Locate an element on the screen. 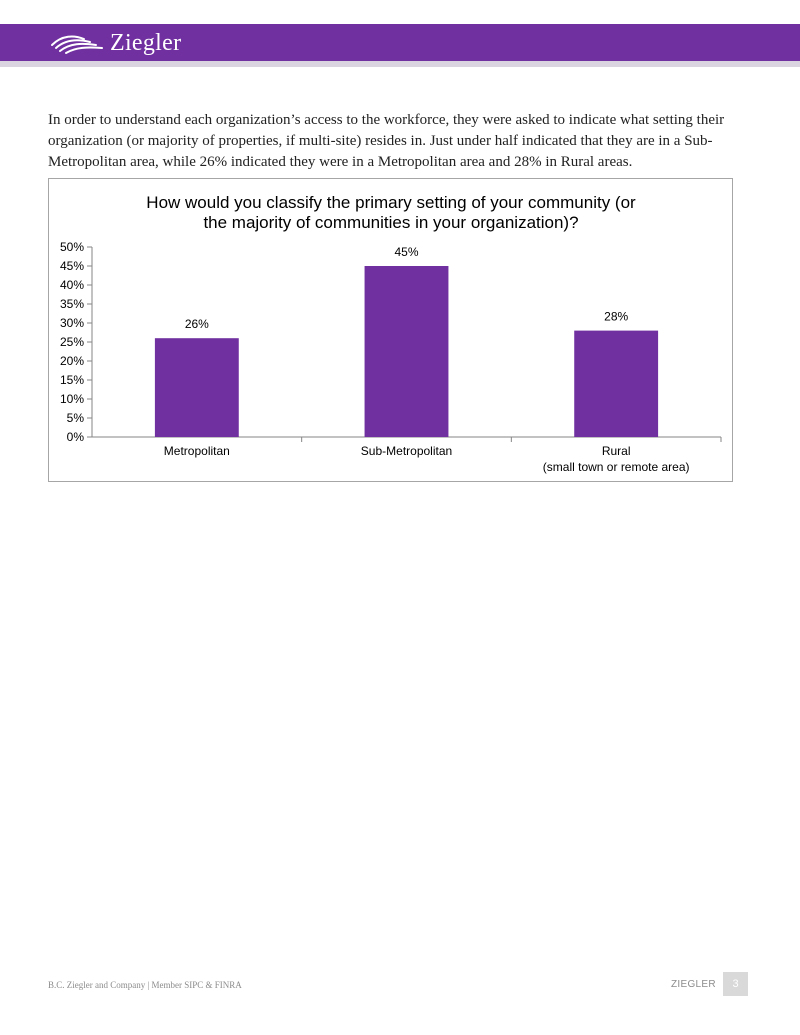 The width and height of the screenshot is (800, 1035). header-underline is located at coordinates (400, 64).